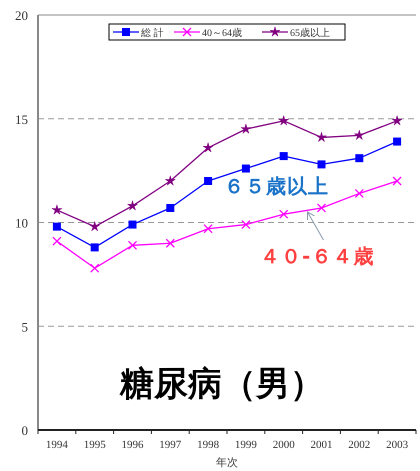 The image size is (420, 471). What do you see at coordinates (21, 15) in the screenshot?
I see `y-tick-label: 20` at bounding box center [21, 15].